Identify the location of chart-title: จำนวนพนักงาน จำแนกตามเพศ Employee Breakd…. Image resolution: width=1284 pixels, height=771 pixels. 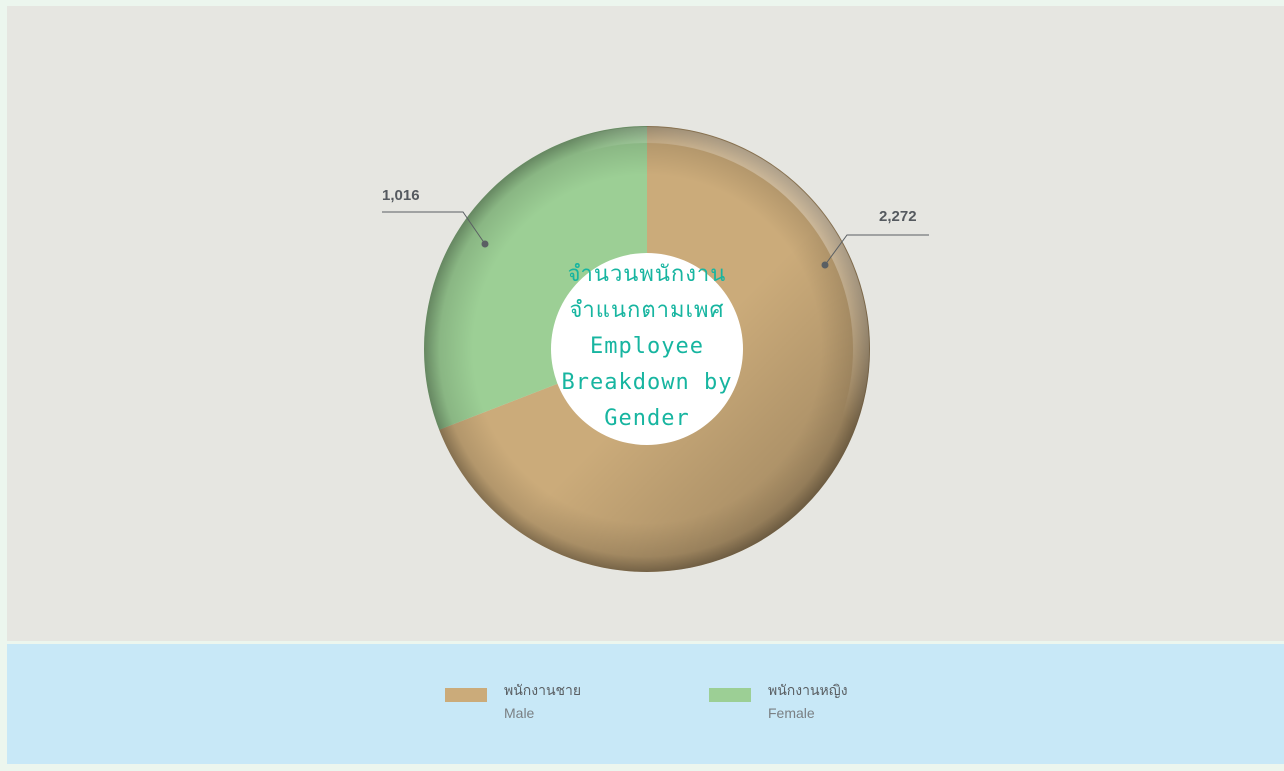
(647, 347).